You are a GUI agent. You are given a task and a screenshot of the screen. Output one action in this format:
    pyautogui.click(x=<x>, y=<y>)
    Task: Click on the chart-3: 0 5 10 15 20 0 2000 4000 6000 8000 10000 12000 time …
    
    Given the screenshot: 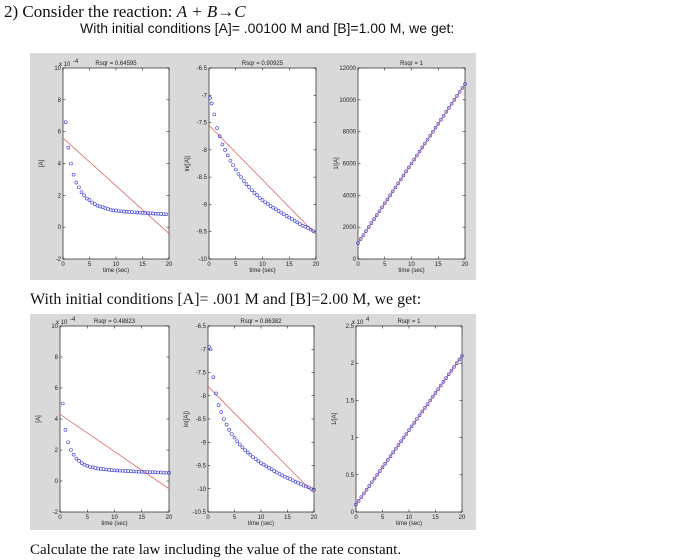 What is the action you would take?
    pyautogui.click(x=401, y=167)
    